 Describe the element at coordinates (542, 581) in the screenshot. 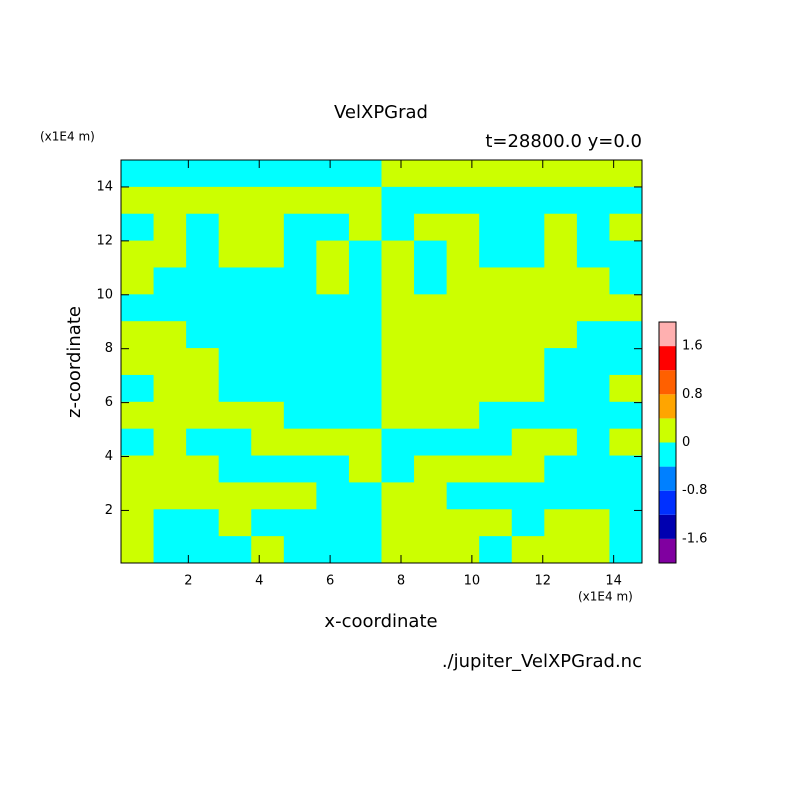

I see `x-tick-label: 12` at that location.